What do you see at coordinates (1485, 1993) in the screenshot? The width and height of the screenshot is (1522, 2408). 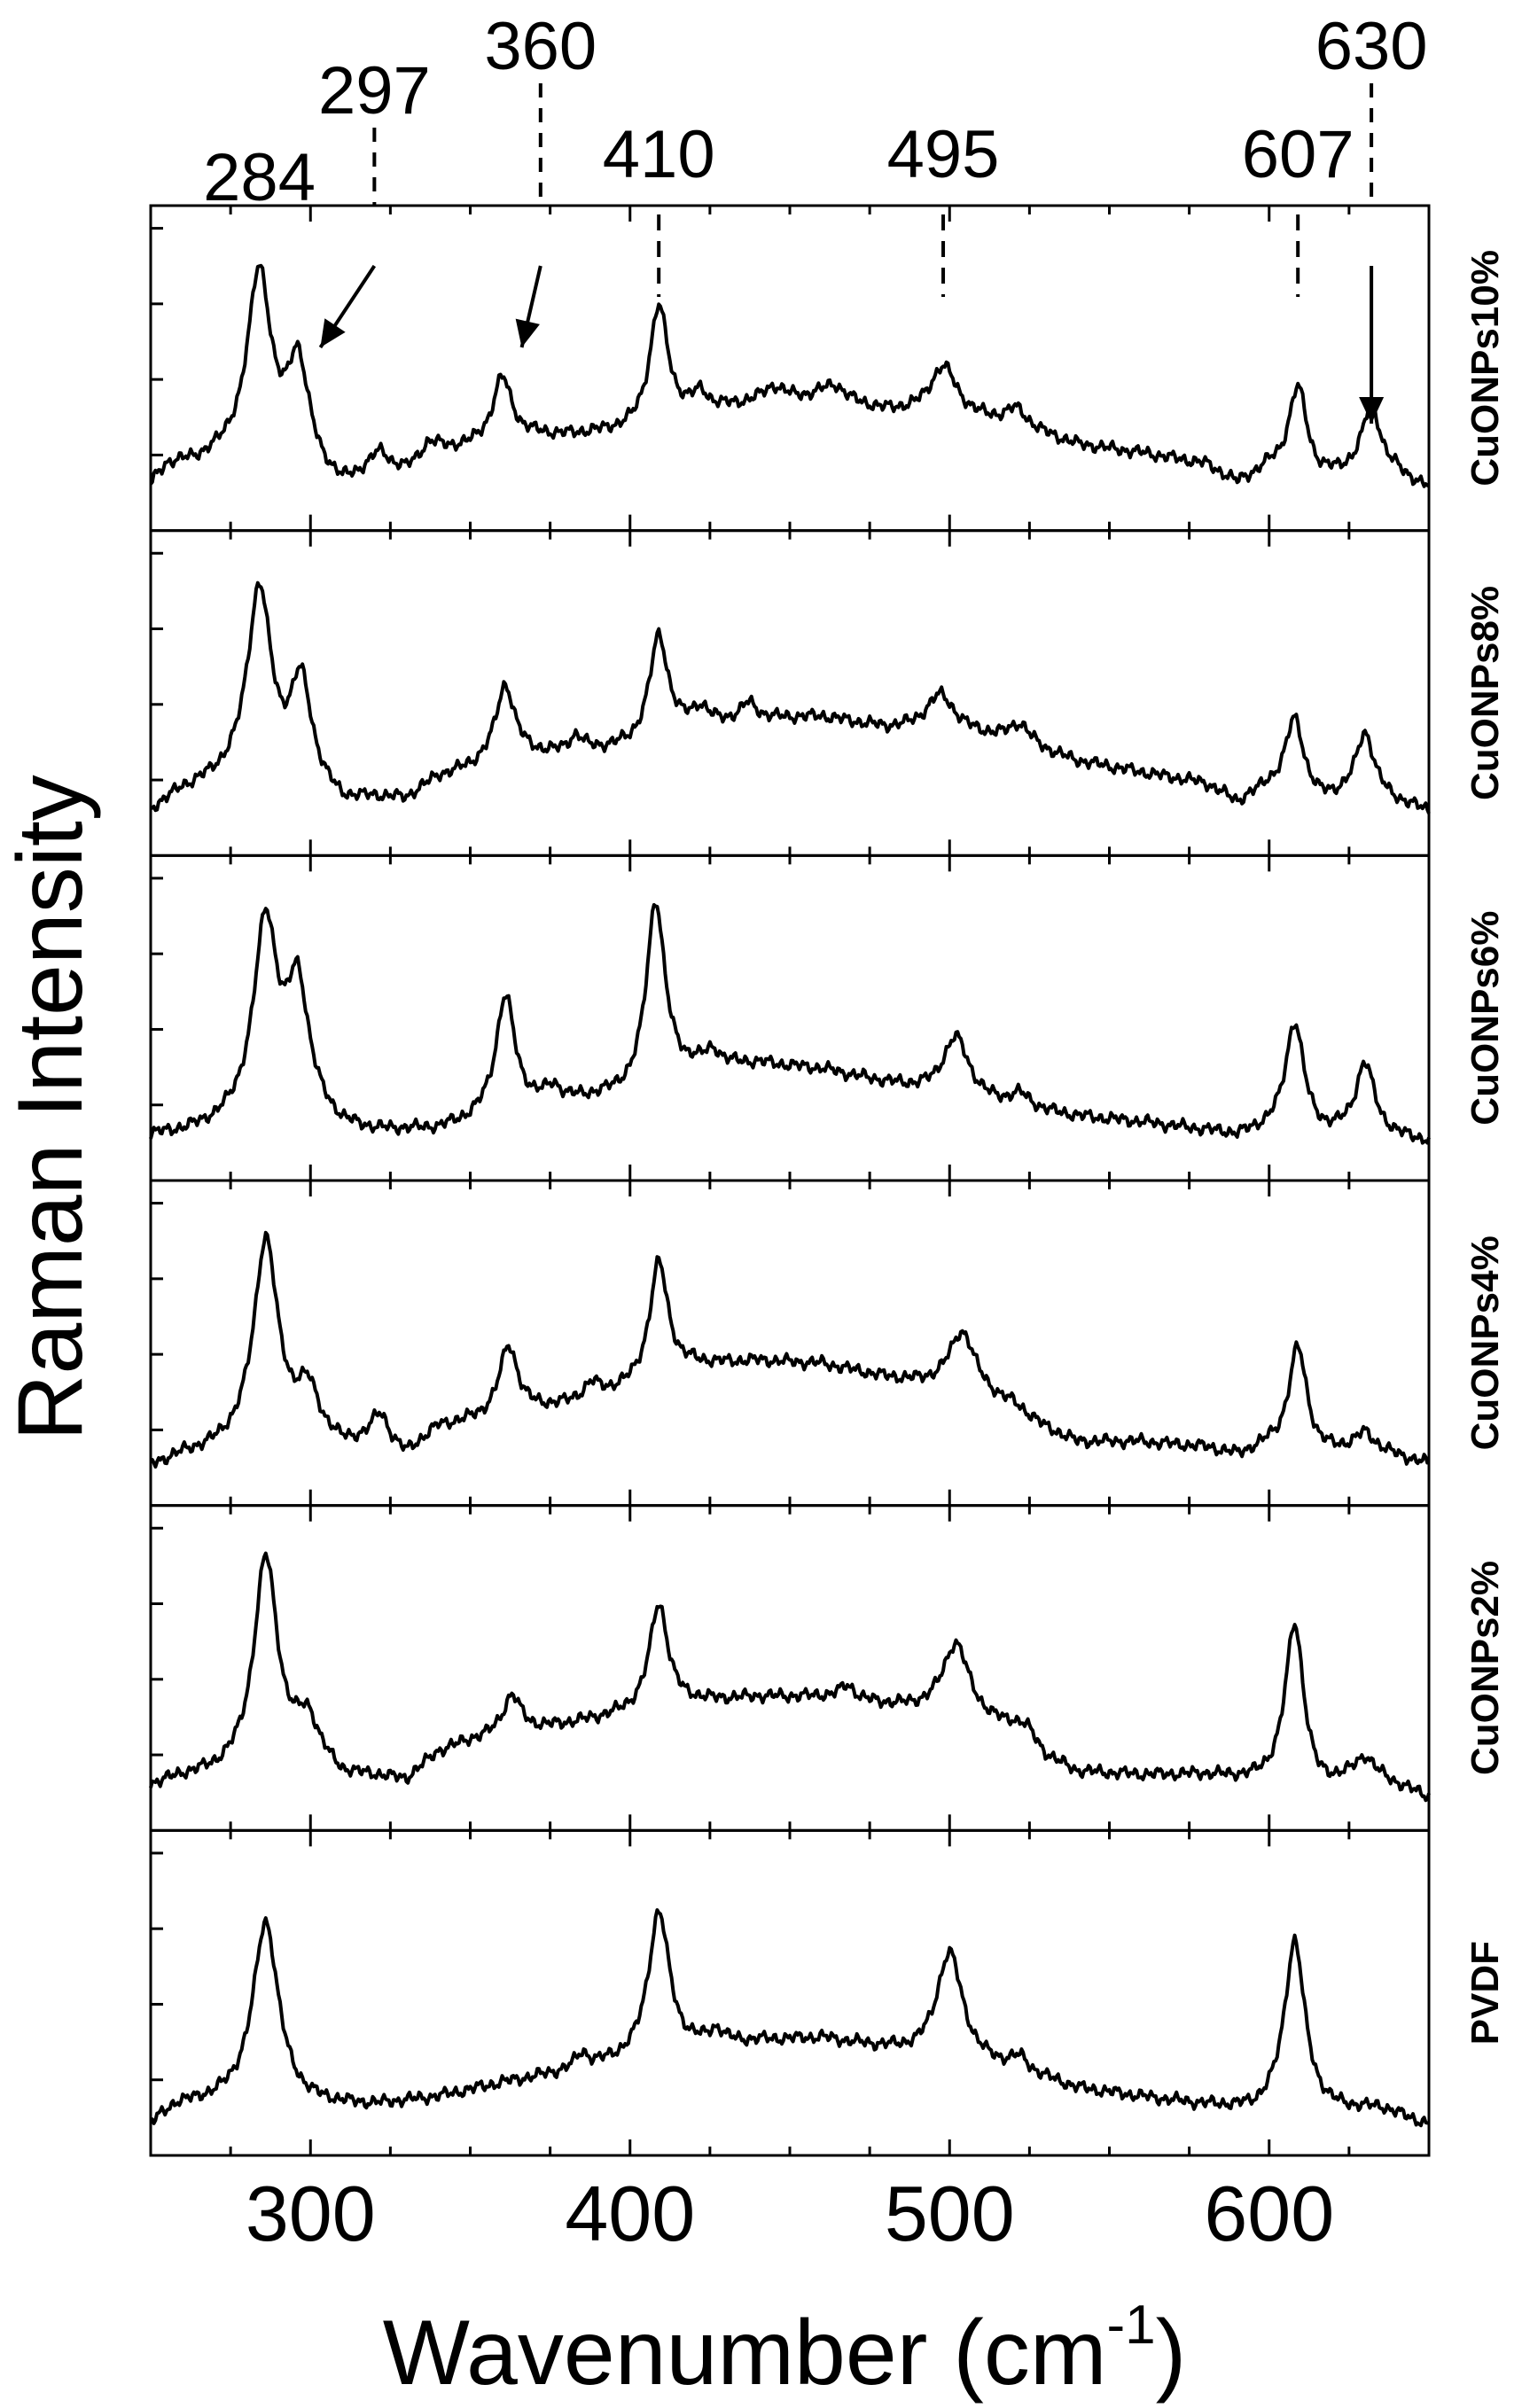 I see `panel-label: PVDF` at bounding box center [1485, 1993].